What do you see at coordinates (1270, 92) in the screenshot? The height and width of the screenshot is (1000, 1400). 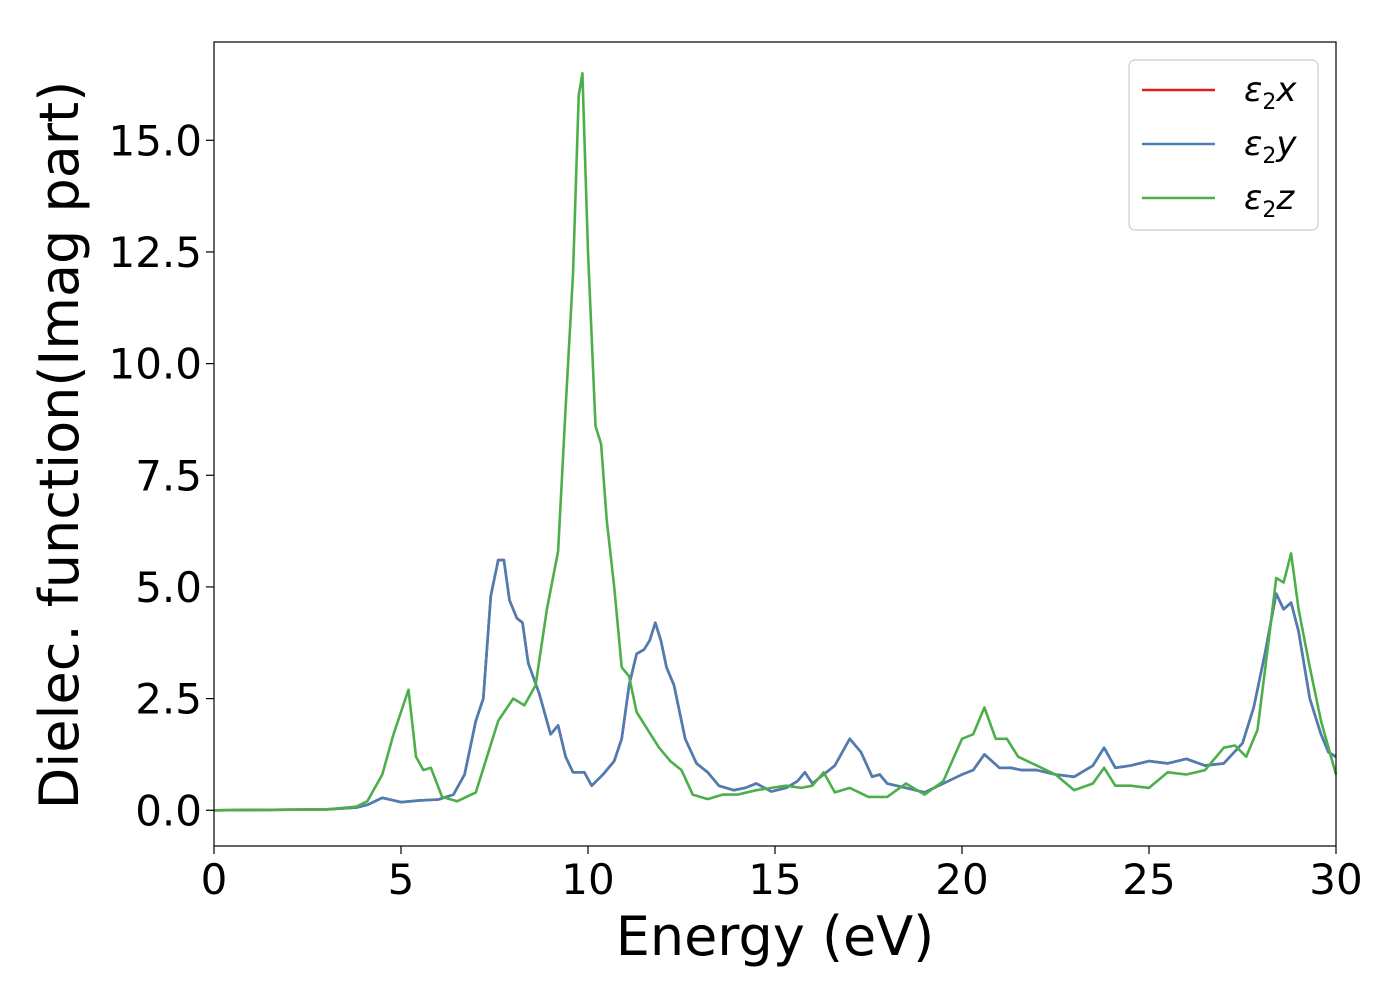 I see `legend-label-x: ε2x` at bounding box center [1270, 92].